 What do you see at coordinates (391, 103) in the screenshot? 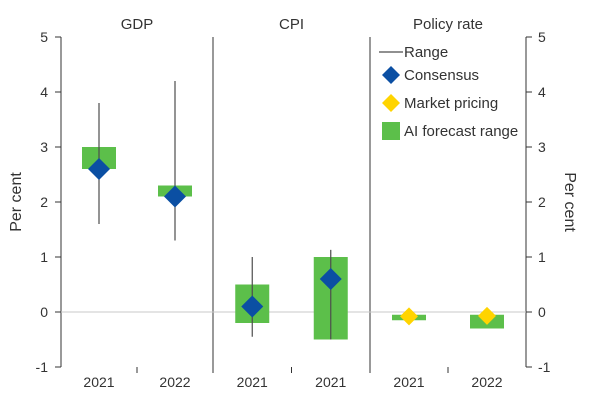
I see `legend-swatch-market-pricing` at bounding box center [391, 103].